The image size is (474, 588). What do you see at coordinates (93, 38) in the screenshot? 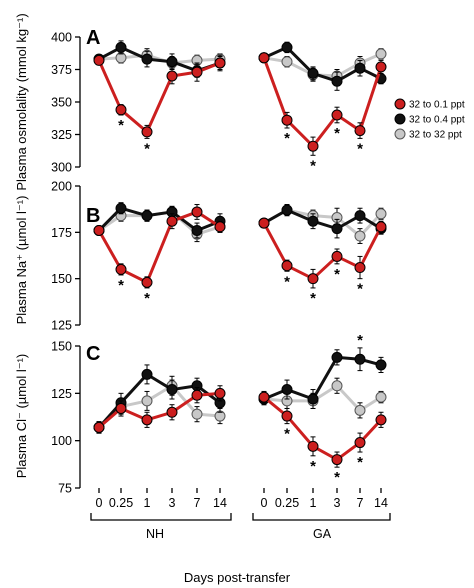
I see `panel-a-letter: A` at bounding box center [93, 38].